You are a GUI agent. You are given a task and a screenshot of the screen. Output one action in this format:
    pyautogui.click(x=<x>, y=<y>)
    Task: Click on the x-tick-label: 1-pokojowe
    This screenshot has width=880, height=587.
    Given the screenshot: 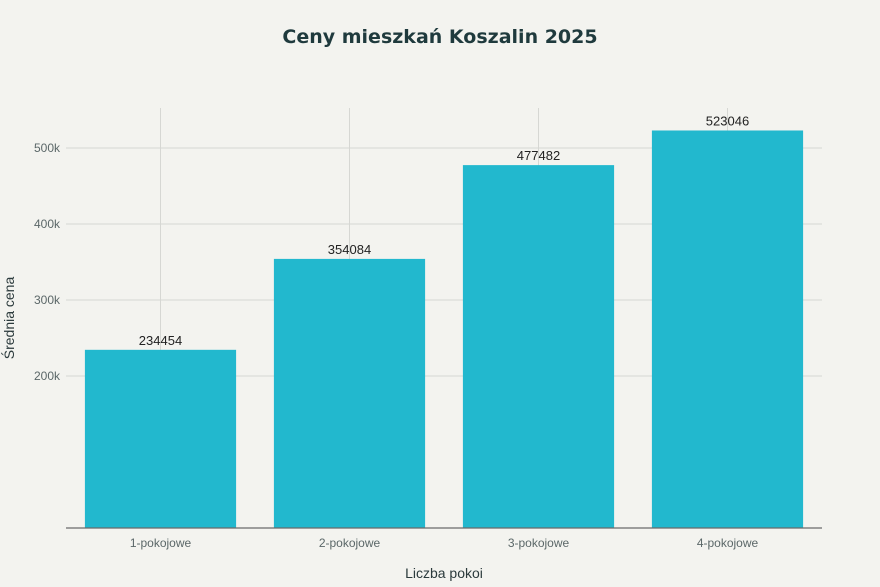 What is the action you would take?
    pyautogui.click(x=161, y=543)
    